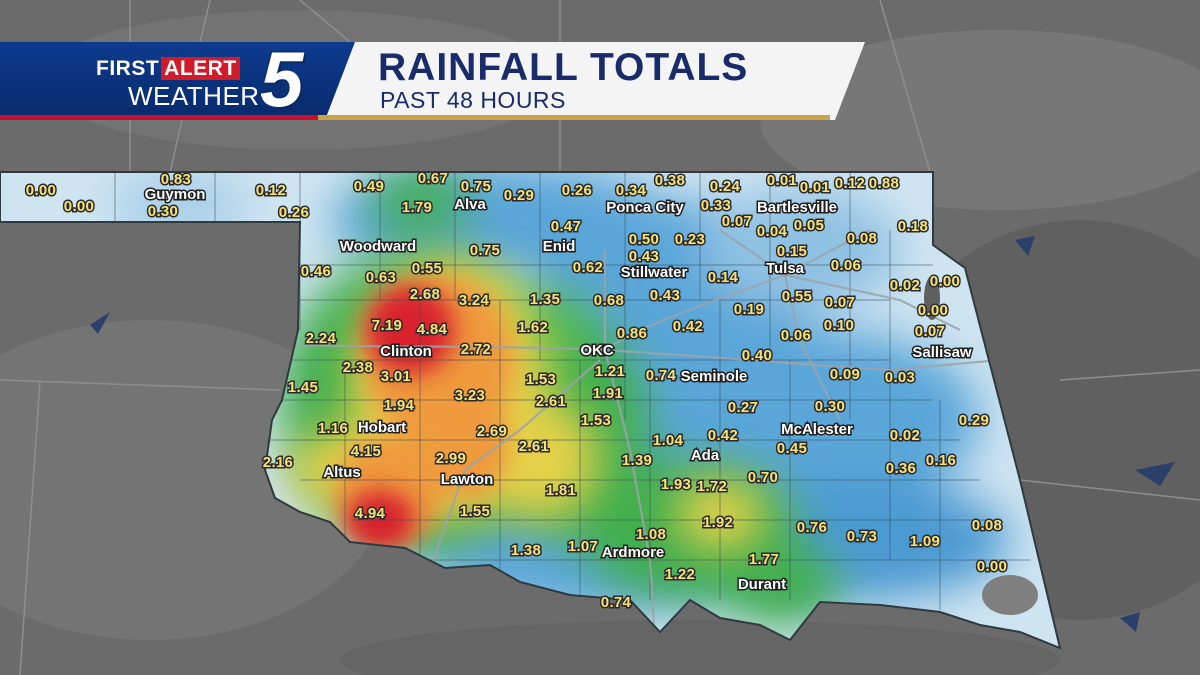 This screenshot has width=1200, height=675. I want to click on rainfall-value: 0.05, so click(809, 225).